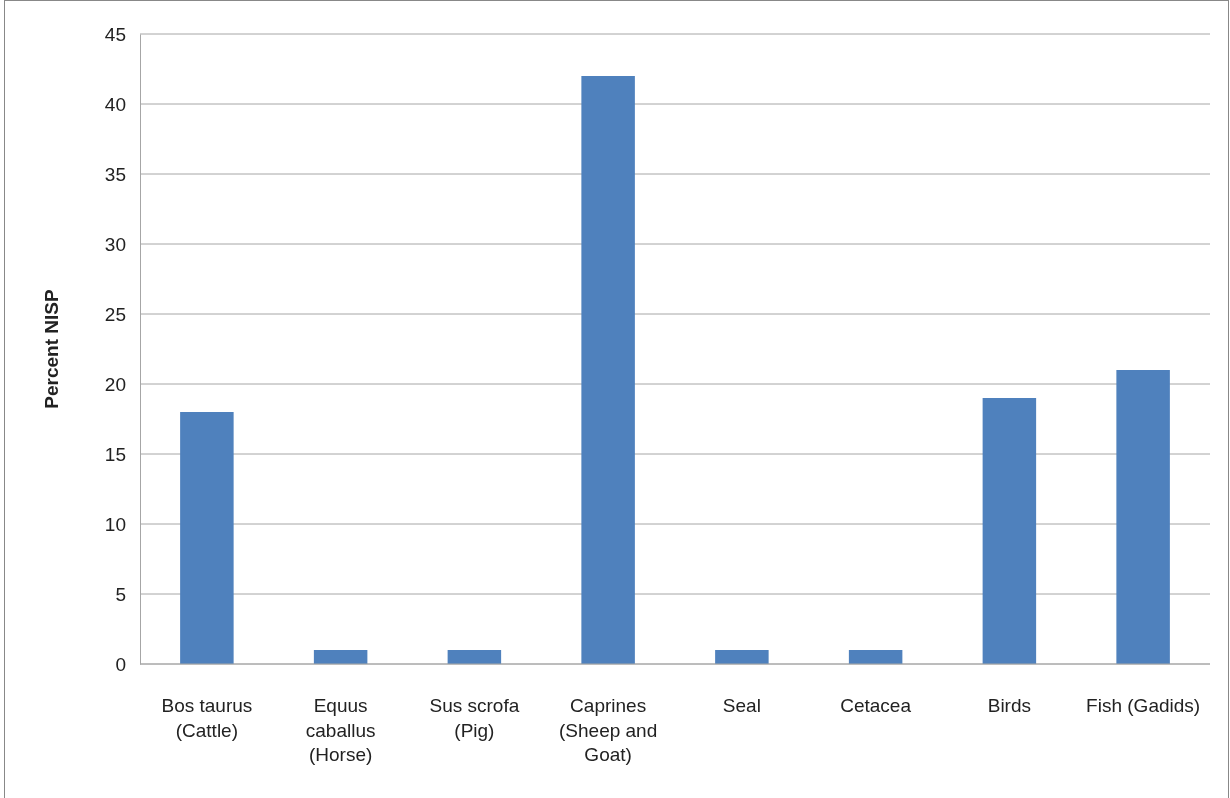  Describe the element at coordinates (115, 104) in the screenshot. I see `y-tick-label: 40` at that location.